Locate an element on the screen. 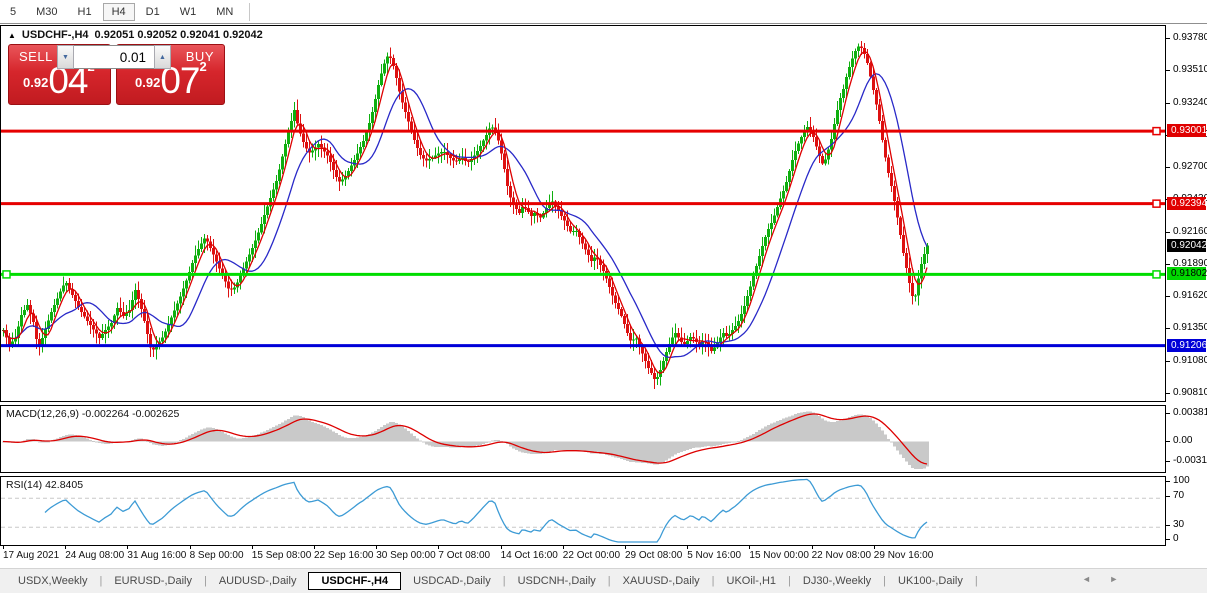 The width and height of the screenshot is (1207, 593). timeframe-button-m30: M30 is located at coordinates (47, 11).